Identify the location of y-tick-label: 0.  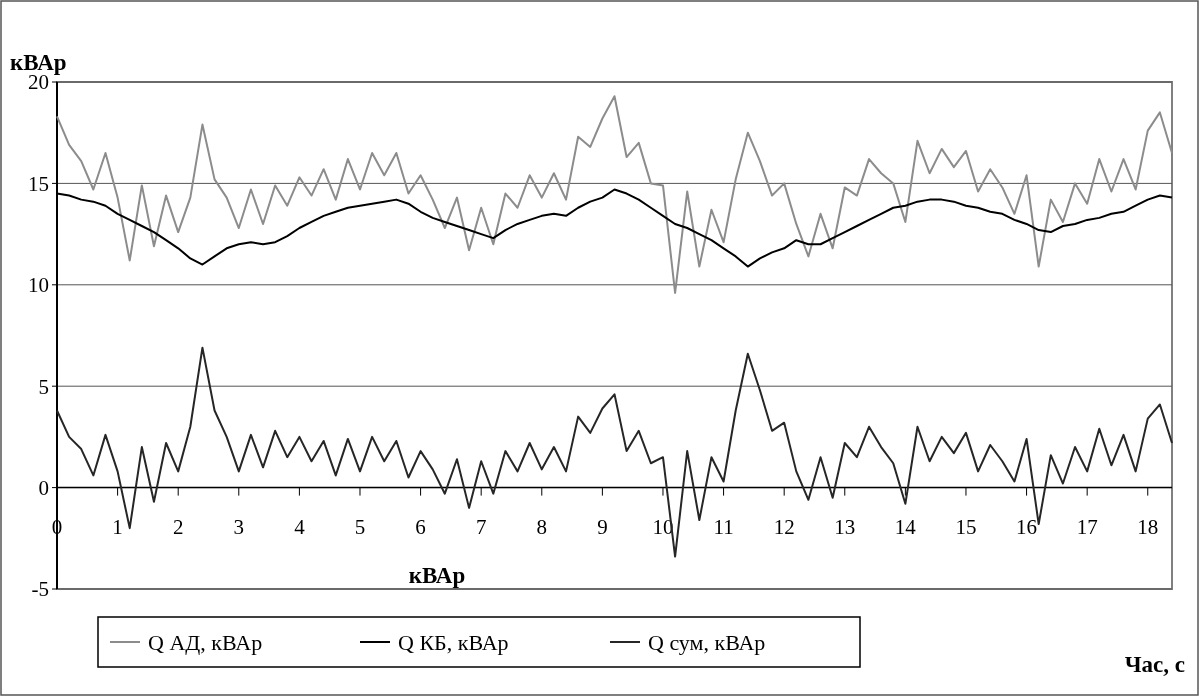
(43, 487).